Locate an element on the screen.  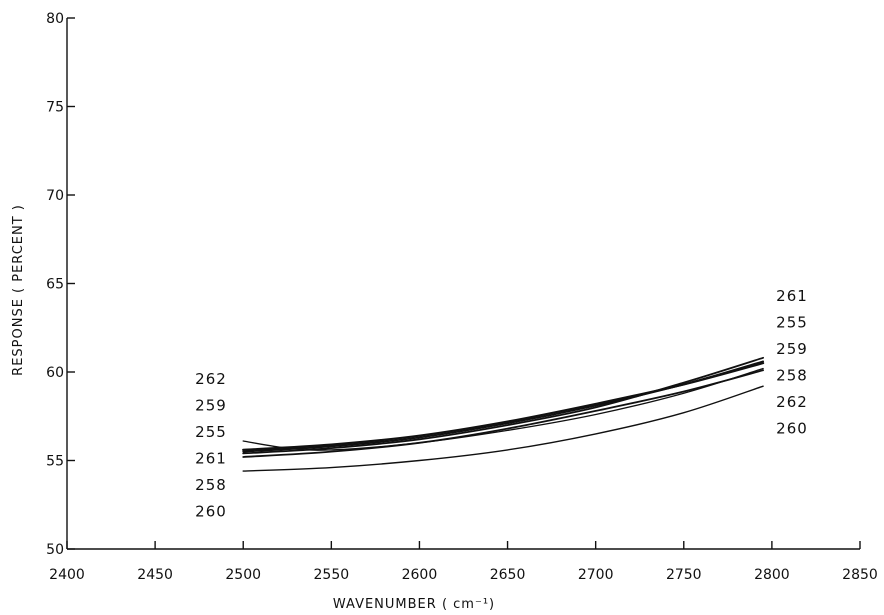
y-tick-label-50: 50 is located at coordinates (55, 550).